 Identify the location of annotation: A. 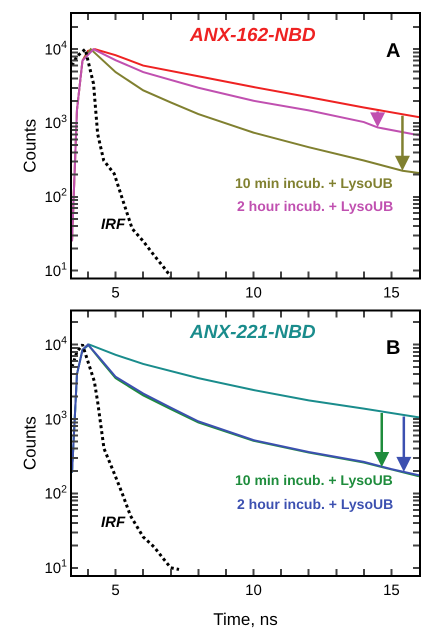
(393, 51).